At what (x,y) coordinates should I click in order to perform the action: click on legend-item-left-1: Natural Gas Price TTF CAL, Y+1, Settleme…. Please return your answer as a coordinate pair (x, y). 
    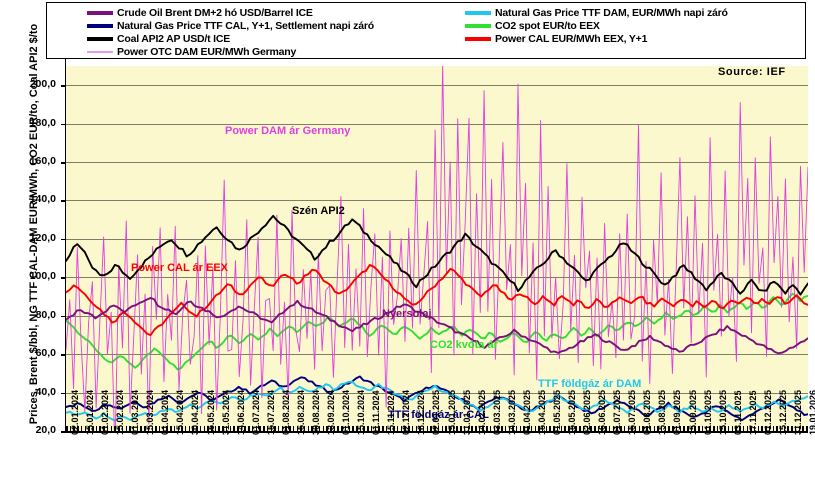
    Looking at the image, I should click on (230, 25).